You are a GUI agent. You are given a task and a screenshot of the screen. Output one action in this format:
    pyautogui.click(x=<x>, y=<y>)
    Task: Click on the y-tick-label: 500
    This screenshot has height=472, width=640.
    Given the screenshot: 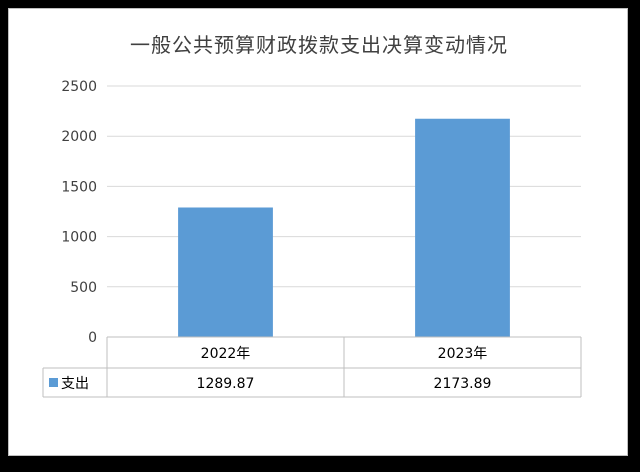 What is the action you would take?
    pyautogui.click(x=83, y=288)
    